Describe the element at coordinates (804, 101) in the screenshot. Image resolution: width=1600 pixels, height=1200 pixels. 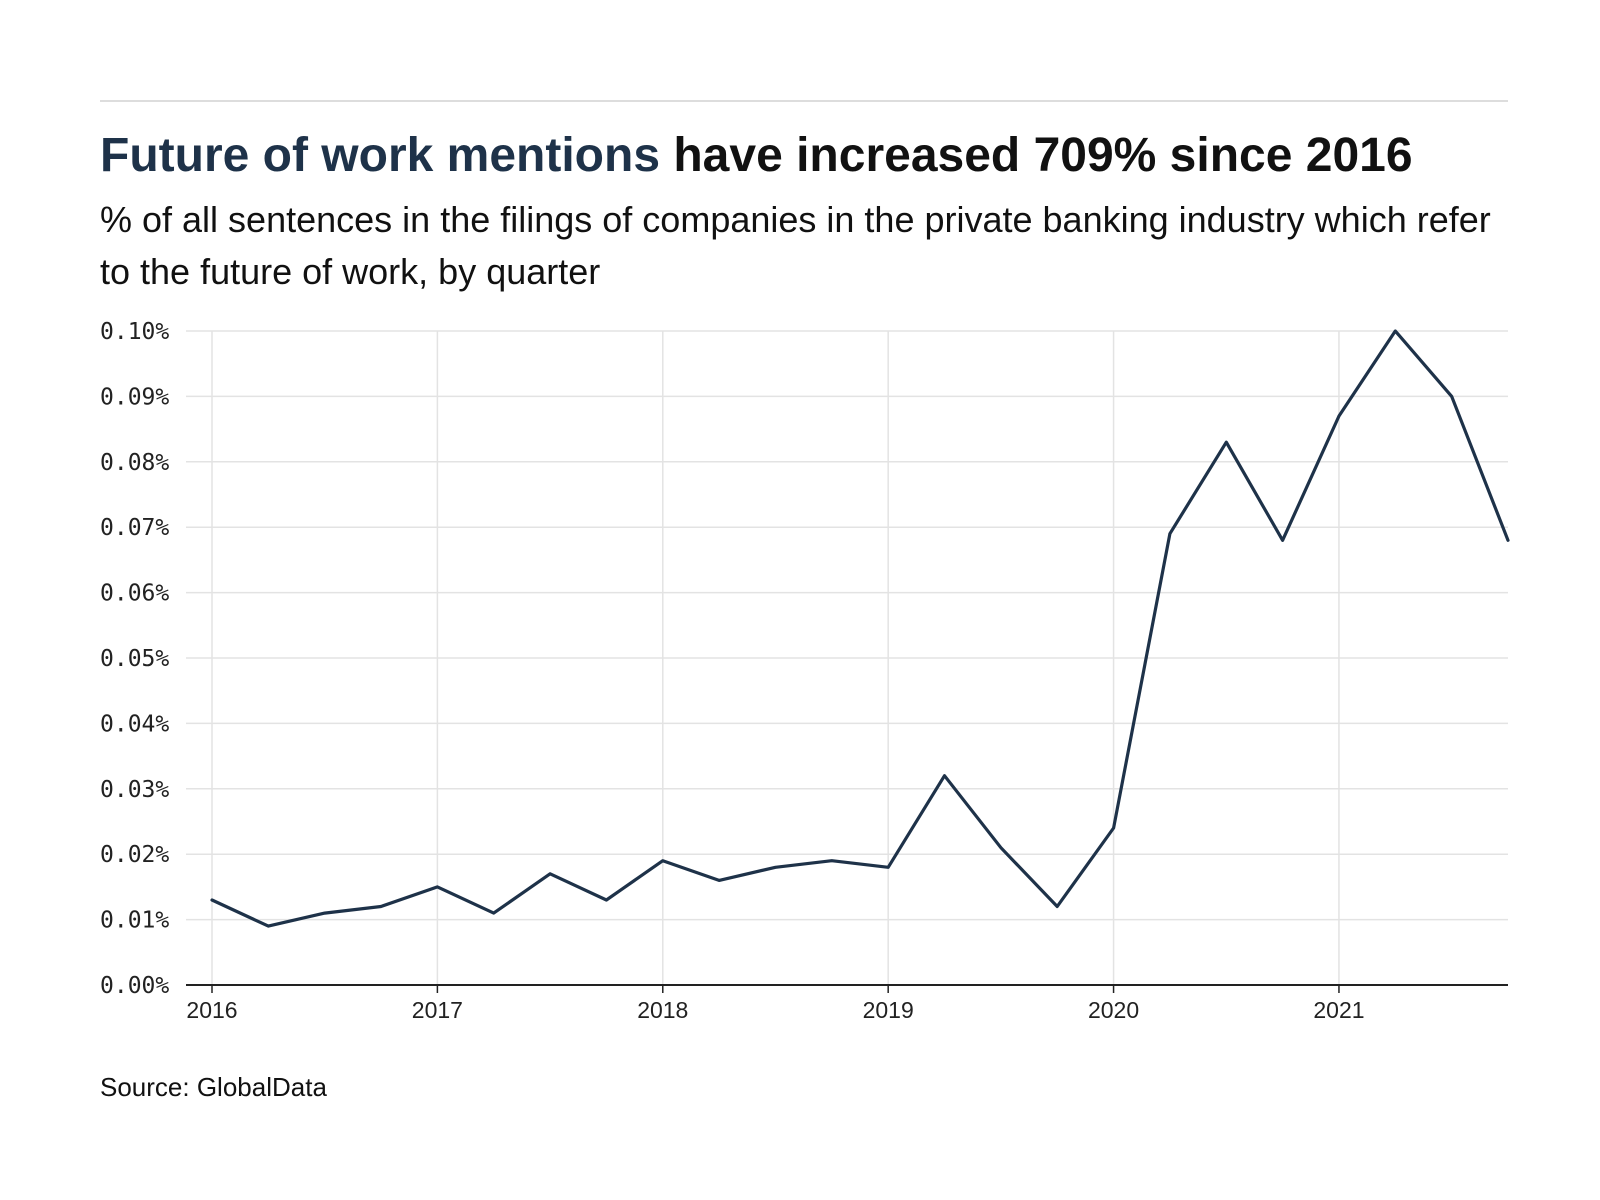
I see `top-divider` at that location.